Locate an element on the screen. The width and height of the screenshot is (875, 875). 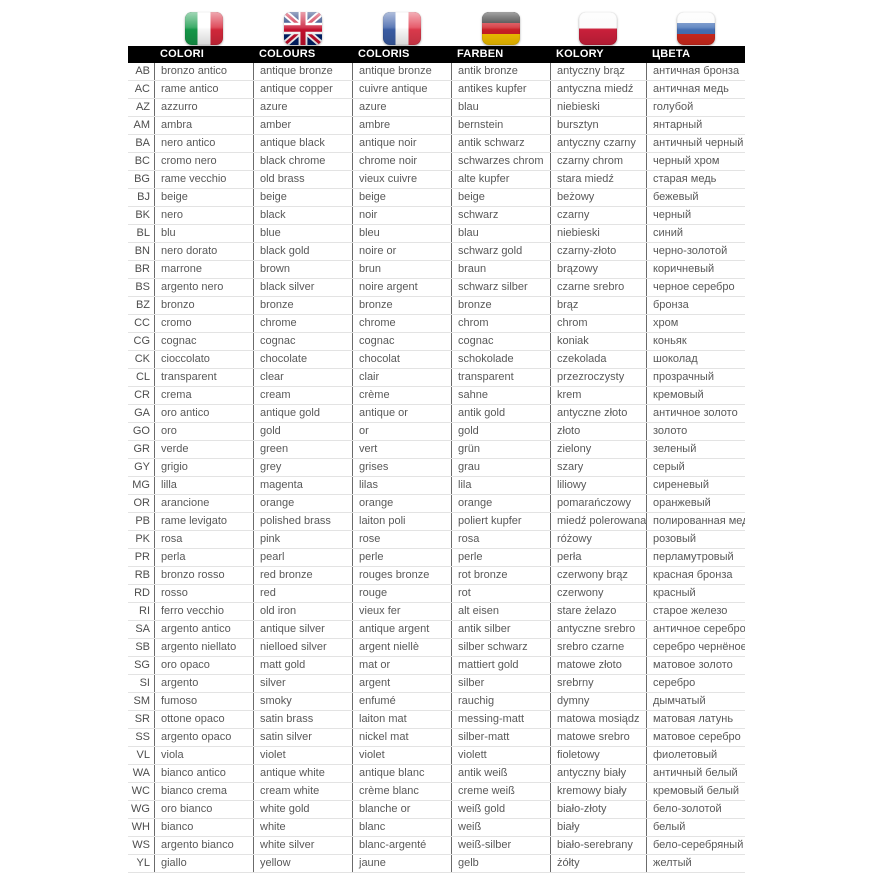
color-name-fr: blanc-argenté is located at coordinates (401, 845).